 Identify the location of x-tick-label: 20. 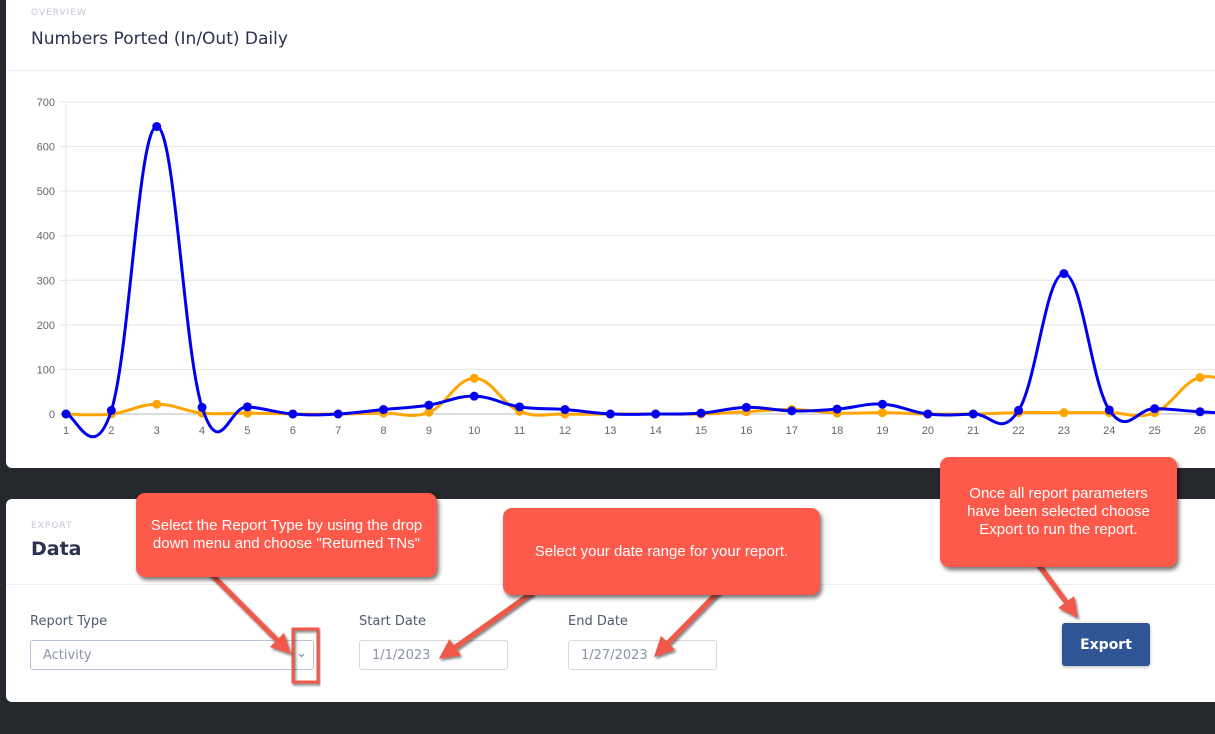
(928, 431).